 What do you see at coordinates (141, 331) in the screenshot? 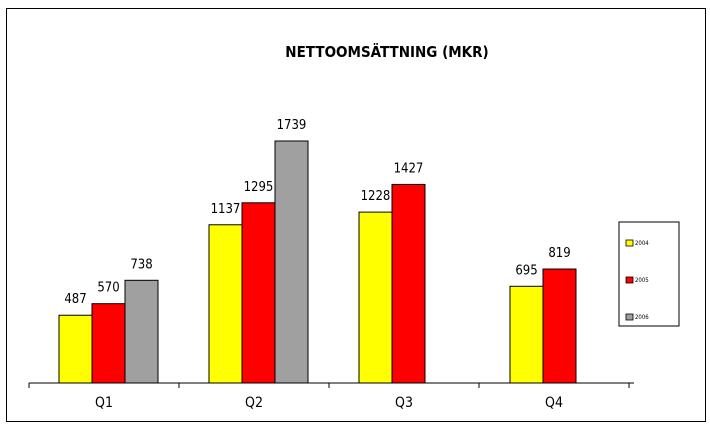
I see `bar-q1-2006` at bounding box center [141, 331].